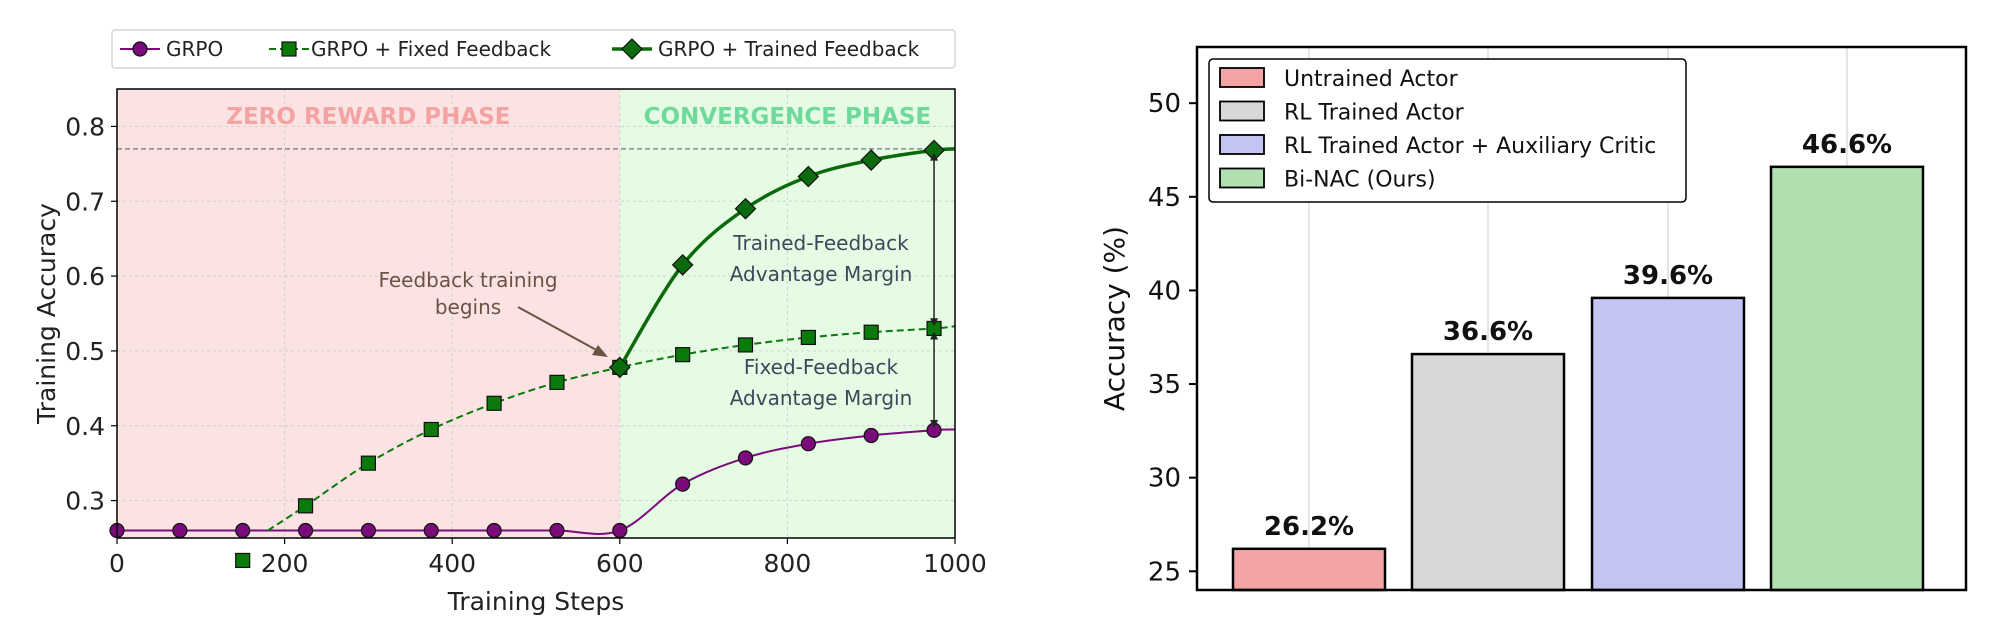  Describe the element at coordinates (789, 49) in the screenshot. I see `legend-label: GRPO + Trained Feedback` at that location.